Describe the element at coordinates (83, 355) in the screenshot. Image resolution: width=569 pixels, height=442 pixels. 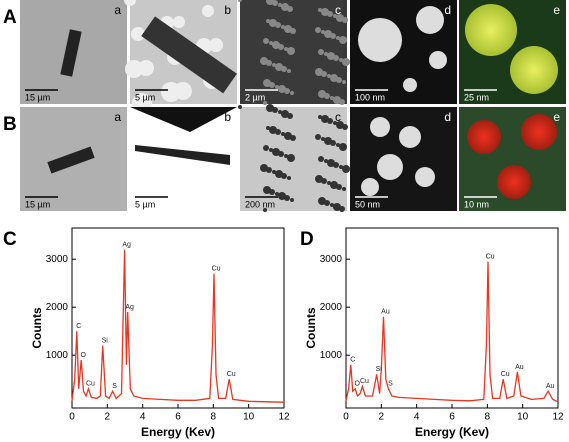
I see `peak-label: O` at that location.